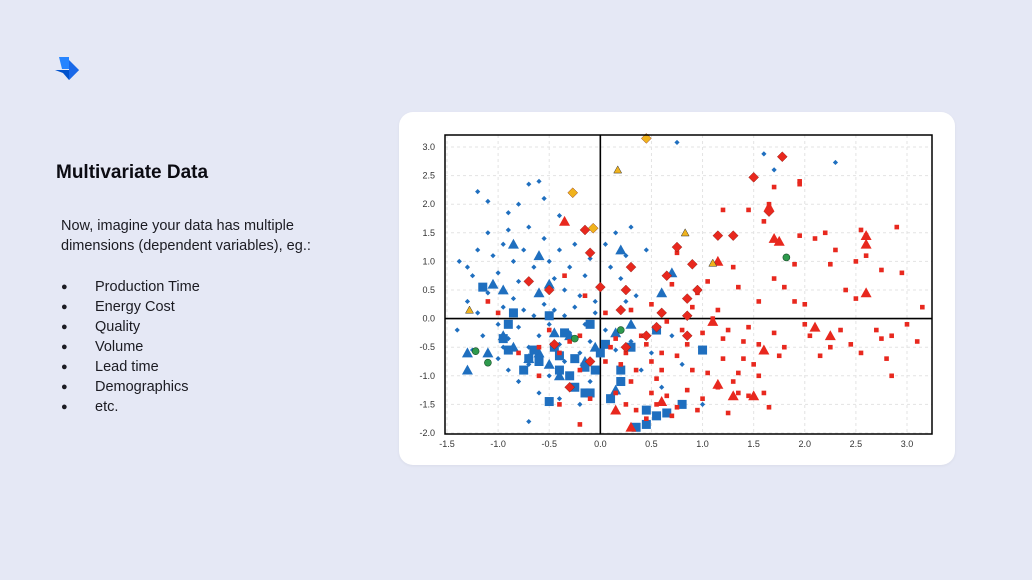 This screenshot has height=580, width=1032. Describe the element at coordinates (107, 407) in the screenshot. I see `bullet-text: etc.` at that location.